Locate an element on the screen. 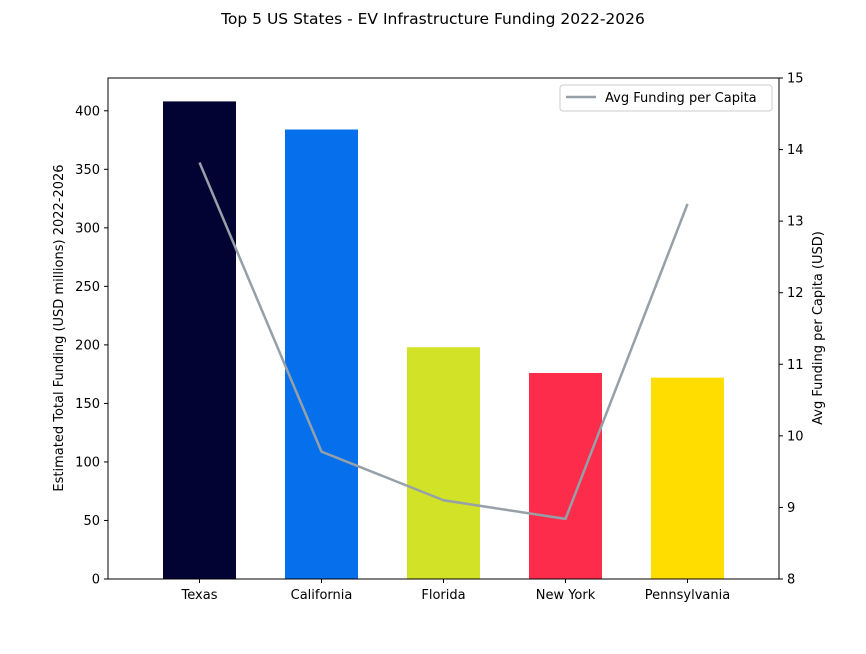 The image size is (866, 654). legend: Avg Funding per Capita is located at coordinates (666, 98).